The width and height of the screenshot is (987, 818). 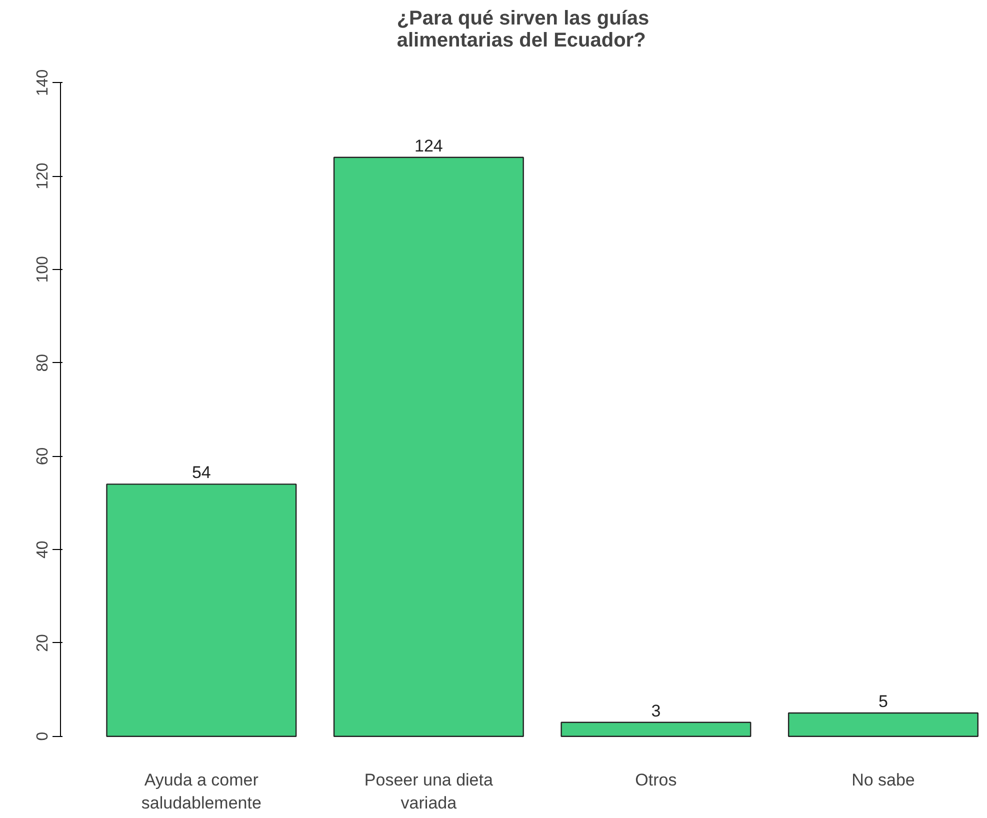 What do you see at coordinates (43, 176) in the screenshot?
I see `y-tick-label: 120` at bounding box center [43, 176].